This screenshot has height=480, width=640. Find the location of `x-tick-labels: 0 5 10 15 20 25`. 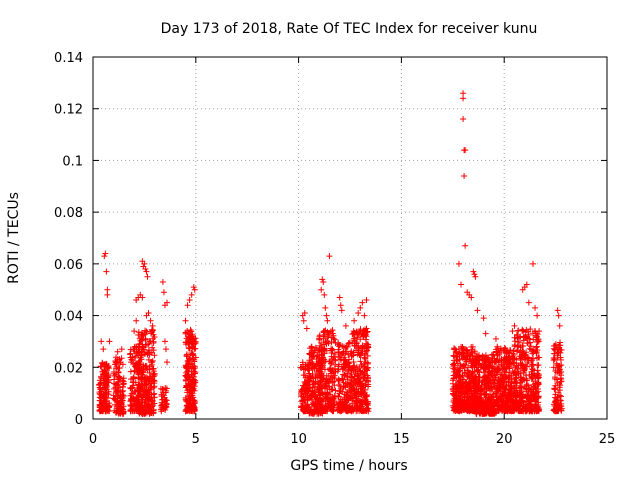

x-tick-labels: 0 5 10 15 20 25 is located at coordinates (352, 439).